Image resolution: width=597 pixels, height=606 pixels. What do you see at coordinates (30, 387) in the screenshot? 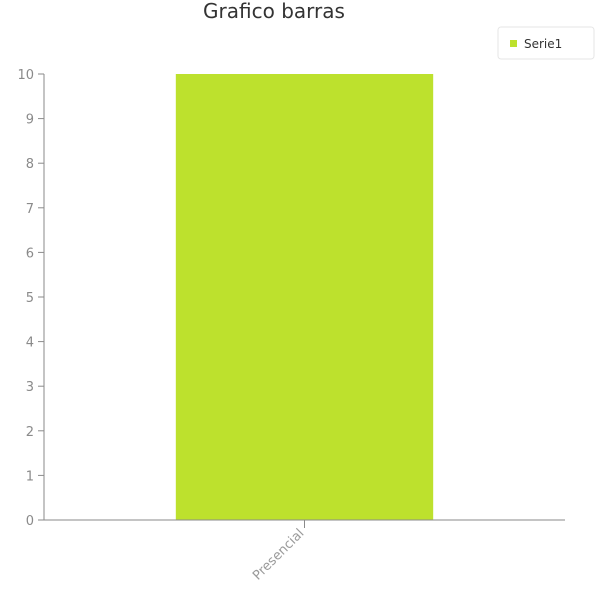
I see `y-tick-label: 3` at bounding box center [30, 387].